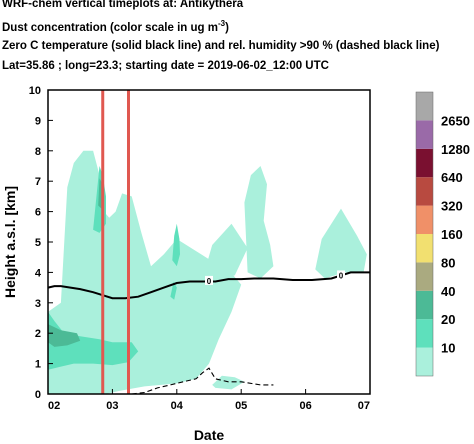 The image size is (474, 444). What do you see at coordinates (54, 406) in the screenshot?
I see `x-tick-label-02: 02` at bounding box center [54, 406].